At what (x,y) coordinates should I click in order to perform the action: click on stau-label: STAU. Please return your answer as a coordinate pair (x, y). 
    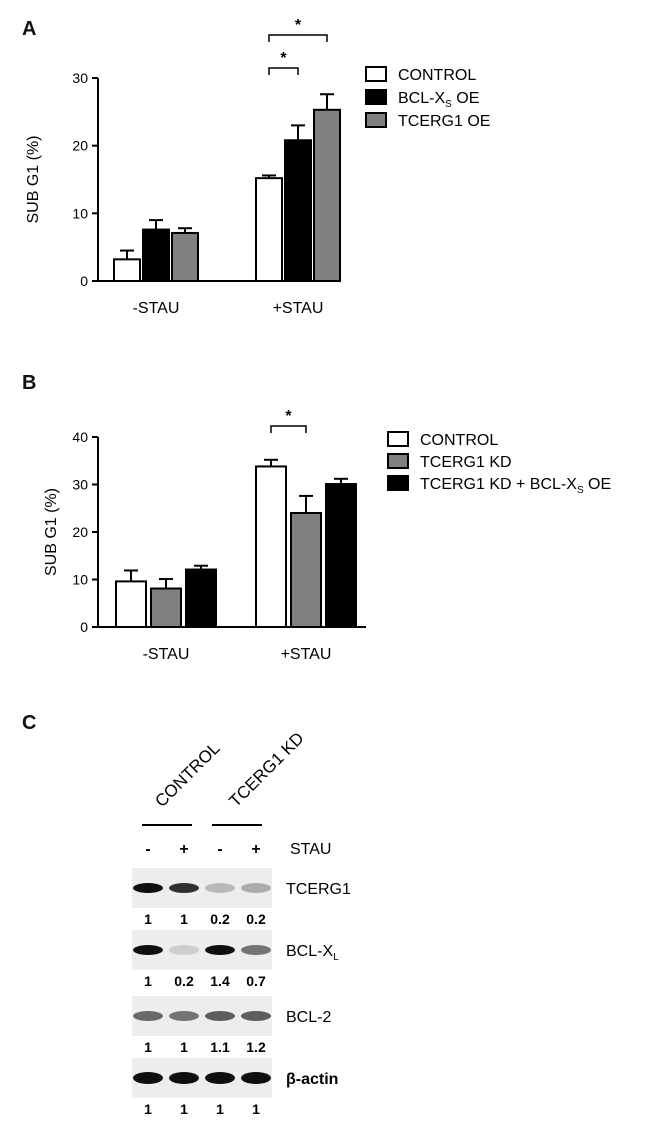
    Looking at the image, I should click on (310, 849).